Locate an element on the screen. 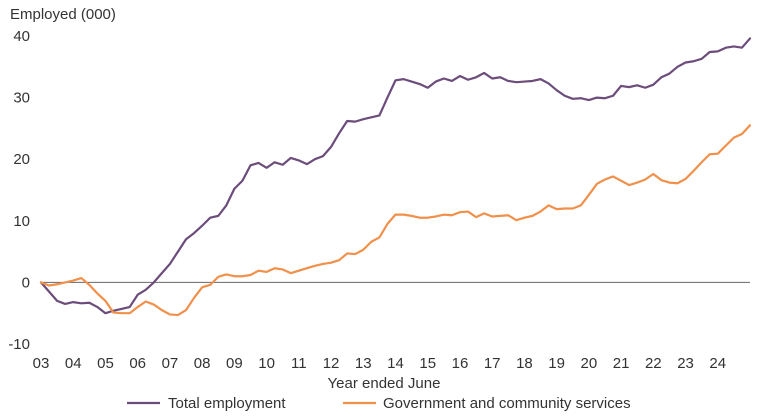 Image resolution: width=768 pixels, height=416 pixels. x-tick-label: 22 is located at coordinates (653, 363).